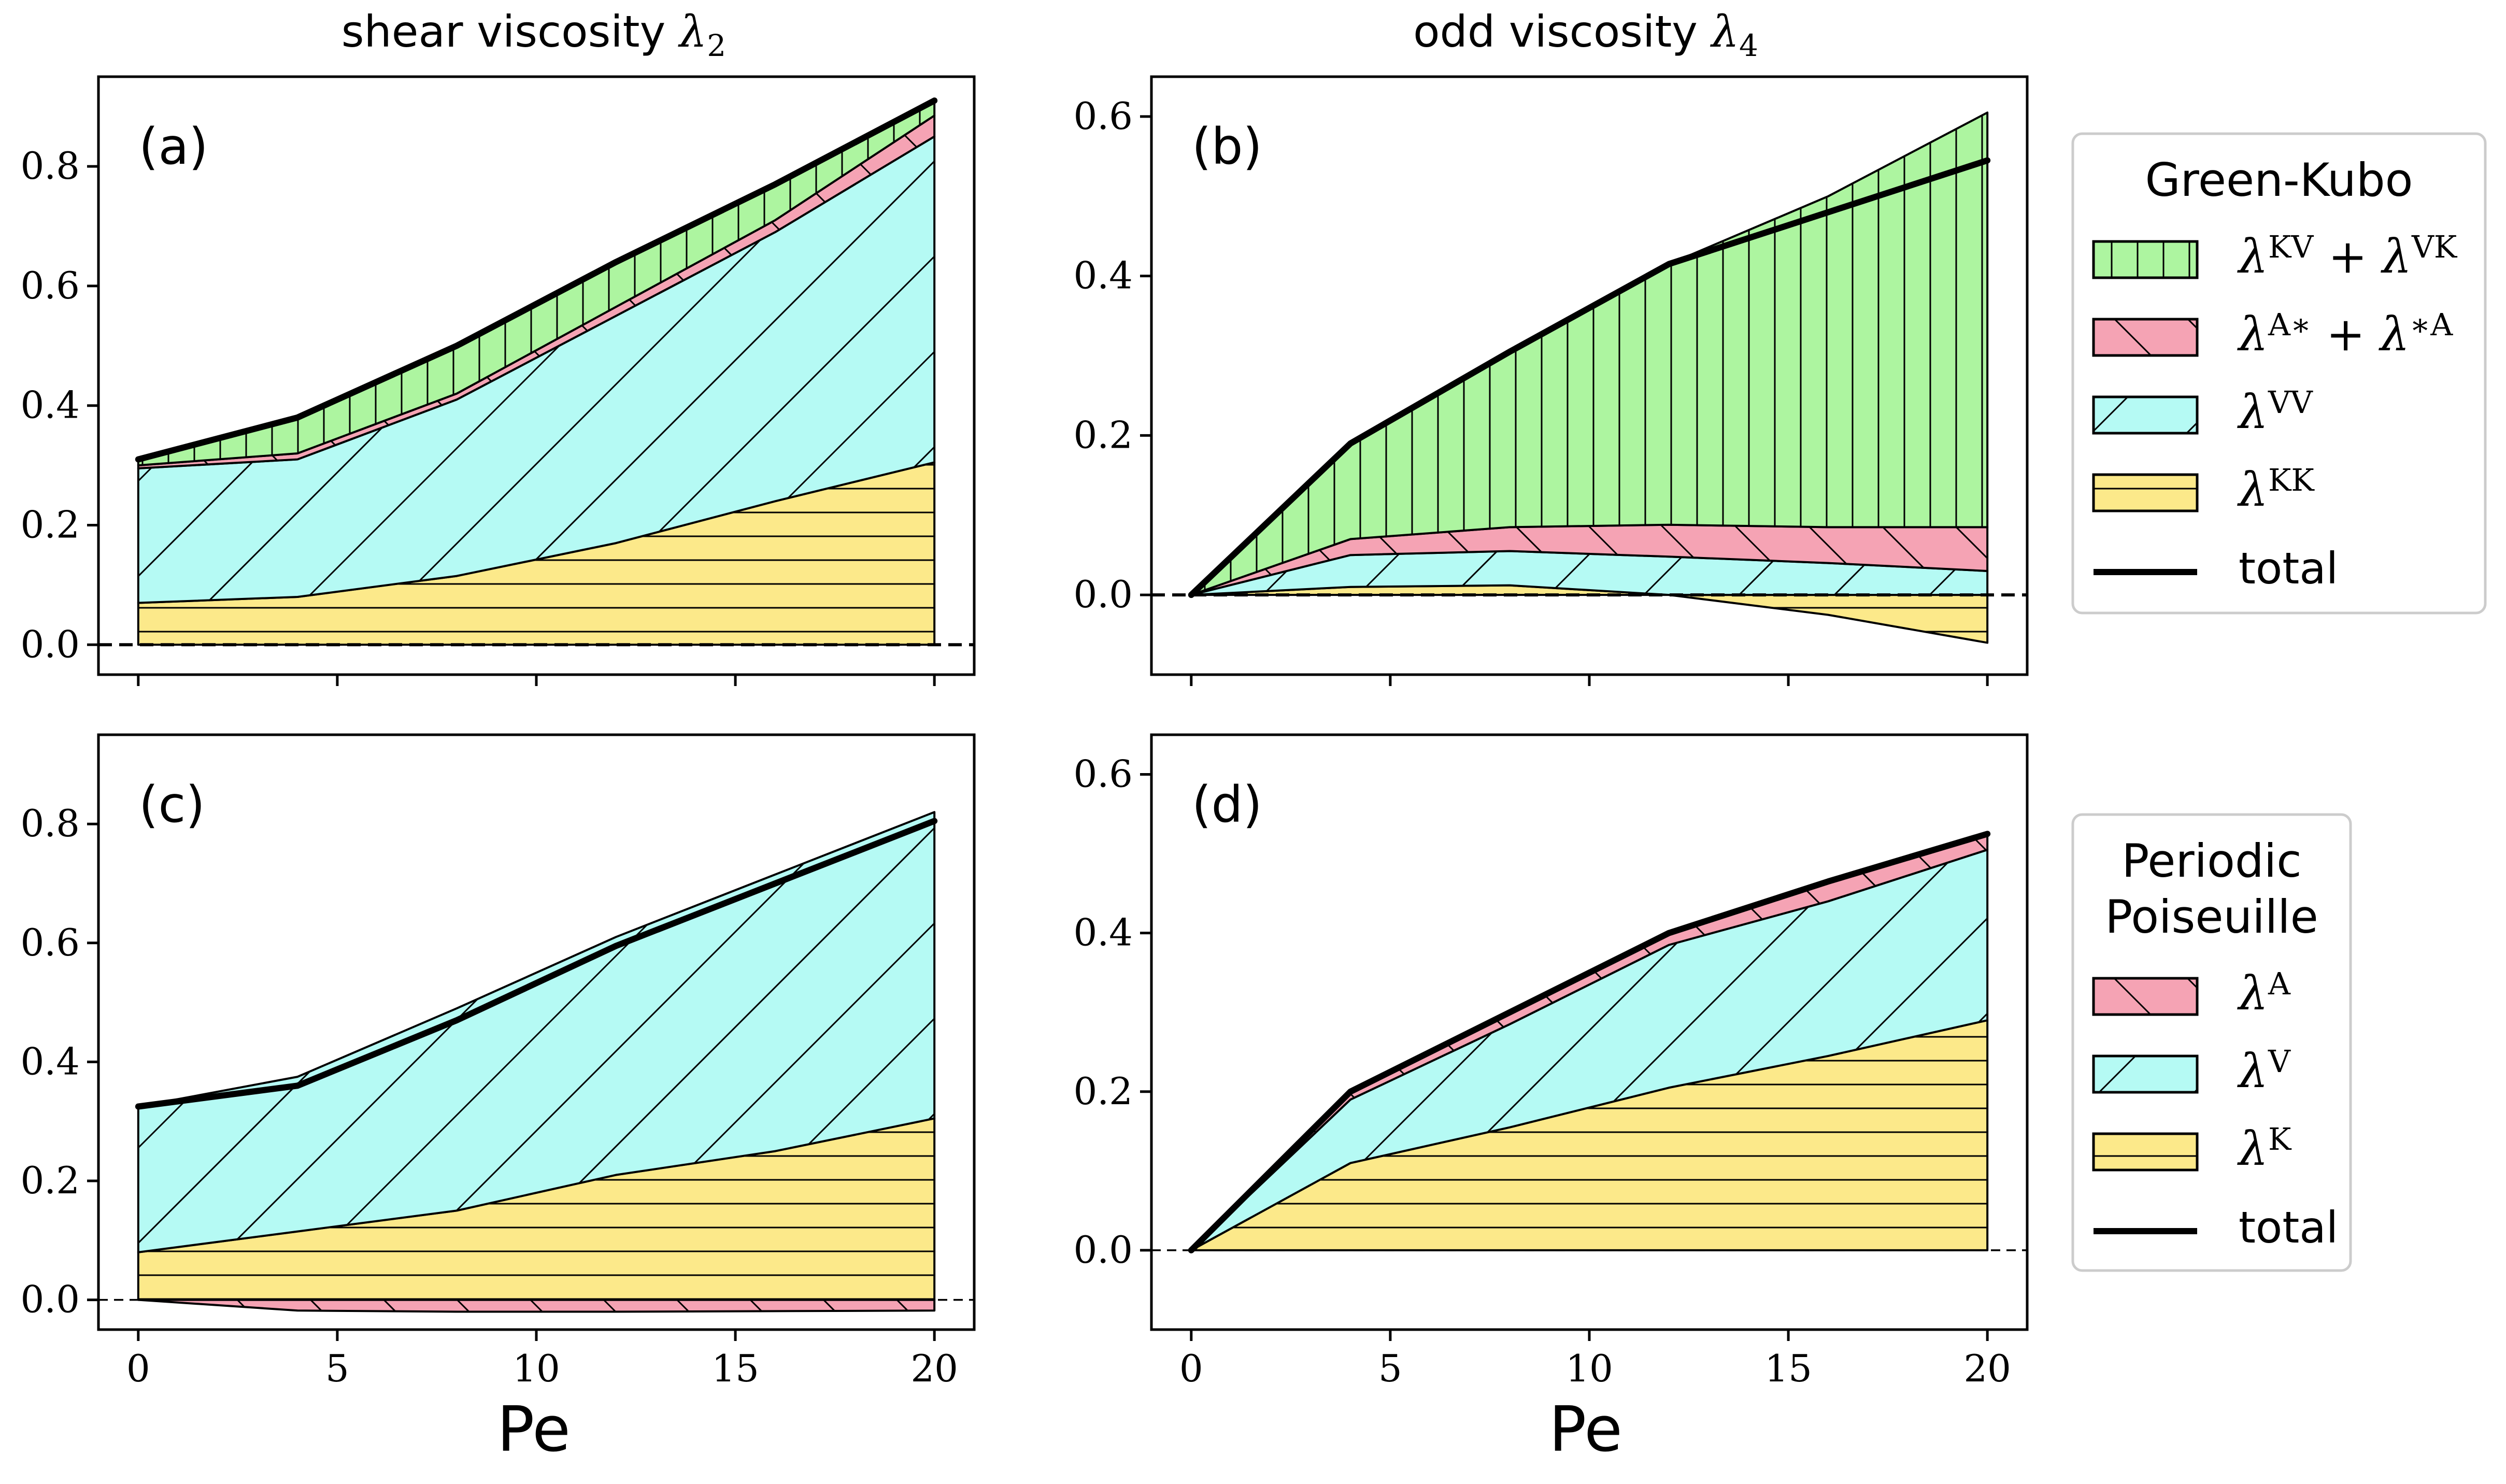 The height and width of the screenshot is (1484, 2506). What do you see at coordinates (2290, 403) in the screenshot?
I see `legend-superscript: VV` at bounding box center [2290, 403].